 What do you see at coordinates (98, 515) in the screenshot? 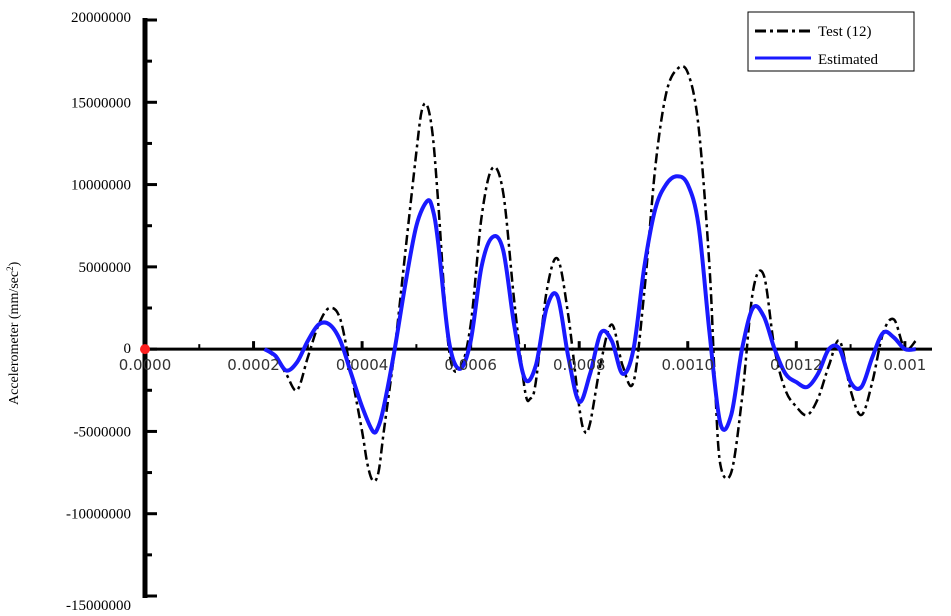
I see `y-tick-label: -10000000` at bounding box center [98, 515].